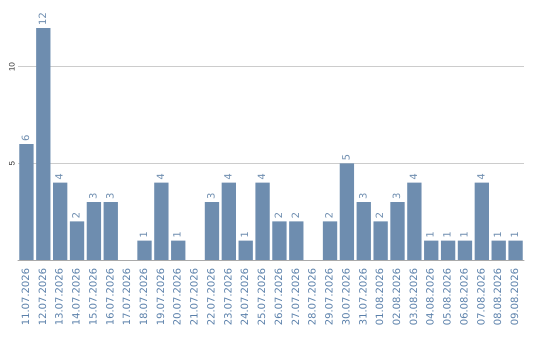 The width and height of the screenshot is (540, 340). I want to click on data-label: 6, so click(26, 137).